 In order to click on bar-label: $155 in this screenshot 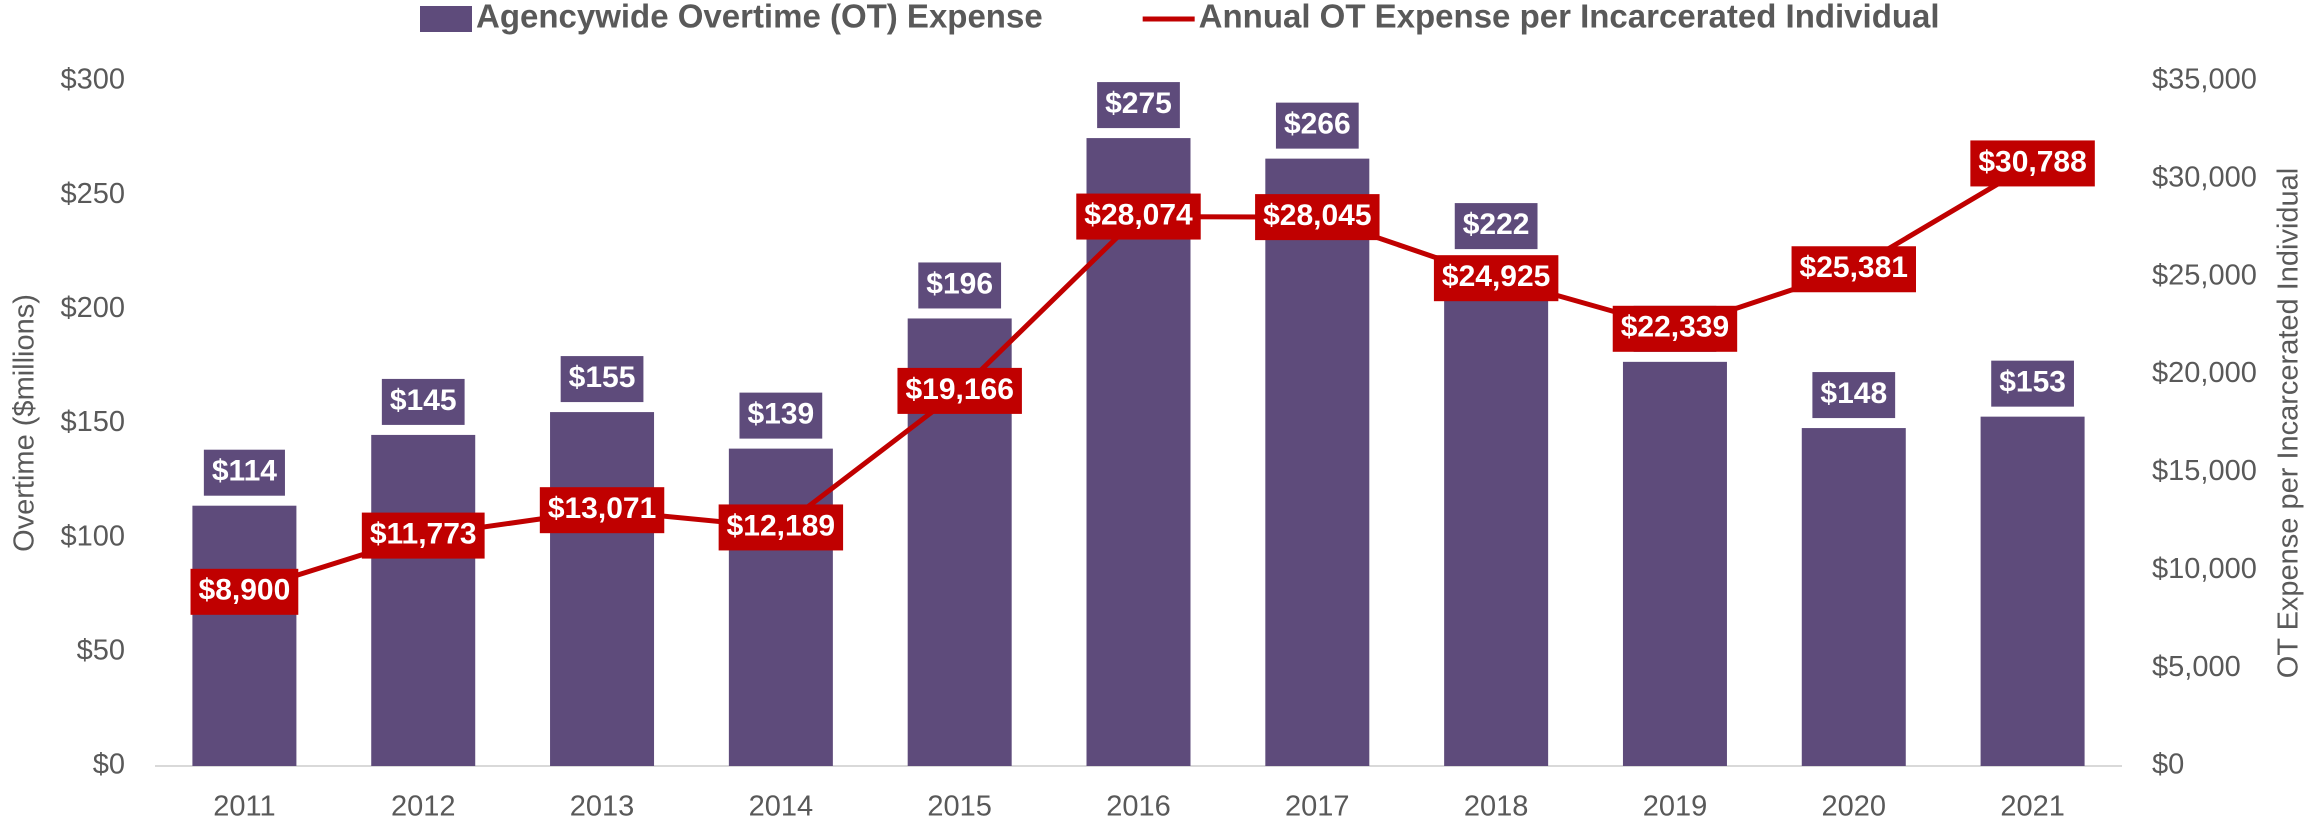, I will do `click(602, 377)`.